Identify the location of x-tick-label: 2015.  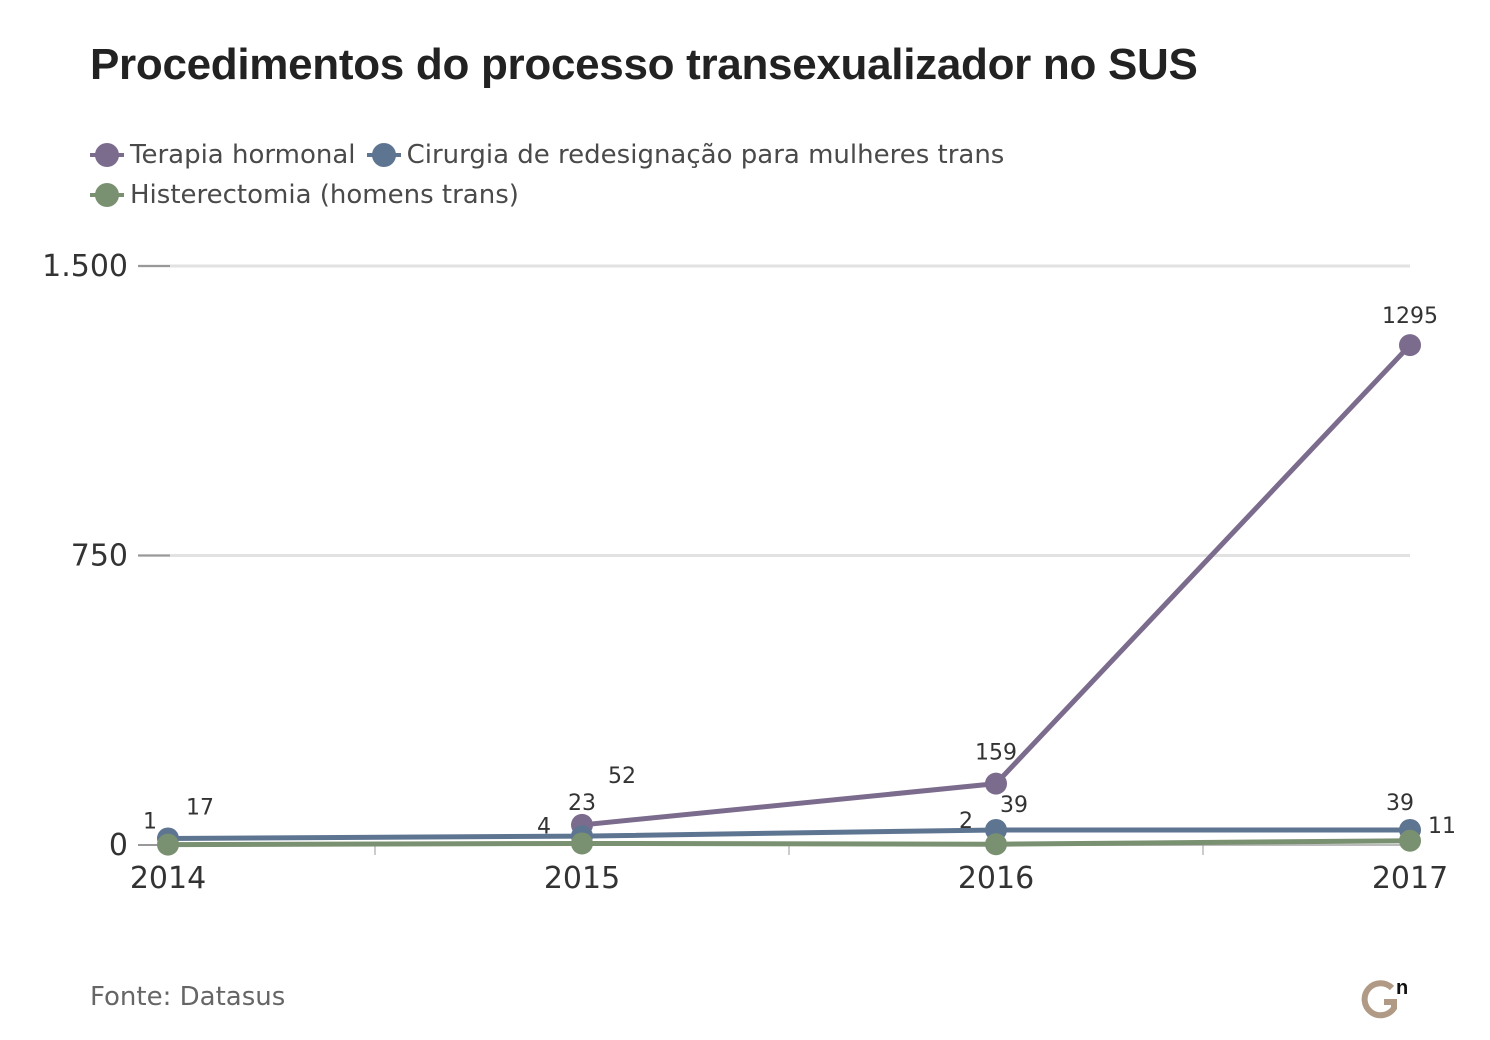
(582, 878).